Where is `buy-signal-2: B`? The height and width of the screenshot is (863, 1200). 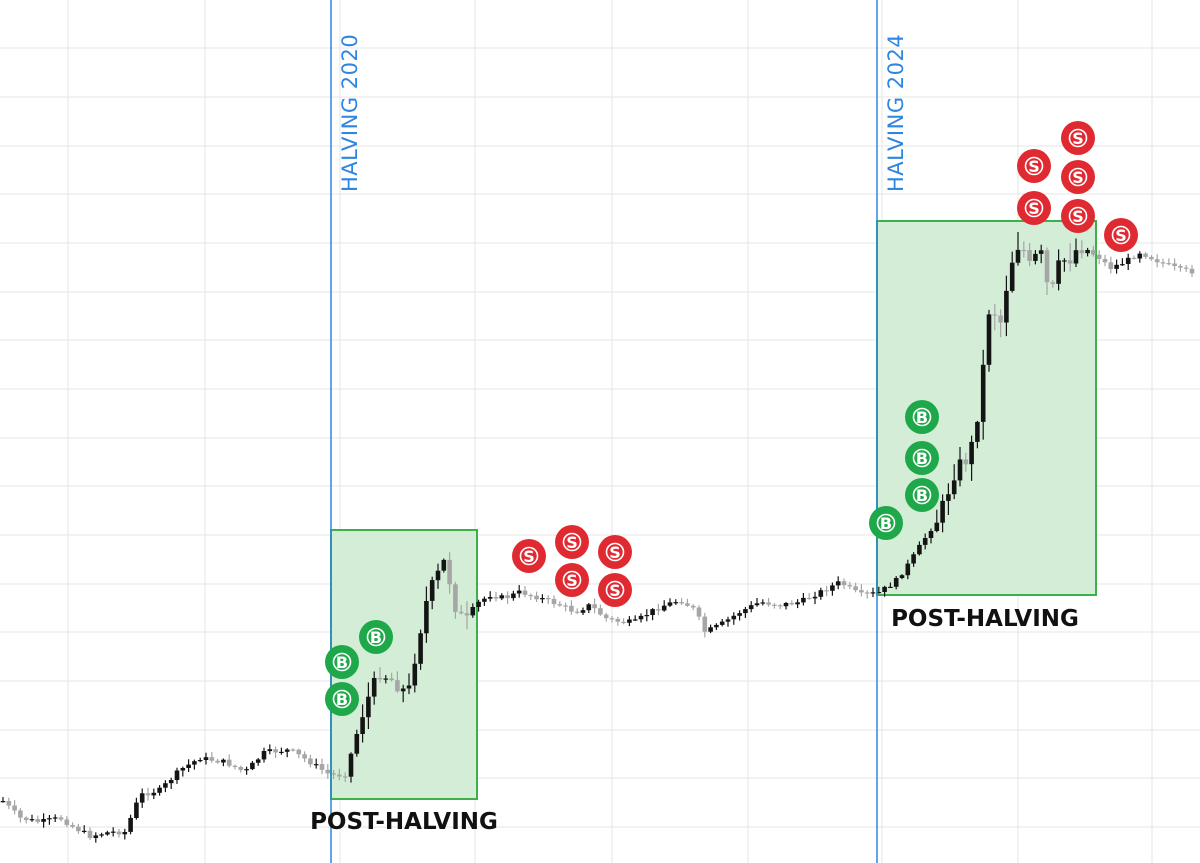 buy-signal-2: B is located at coordinates (342, 699).